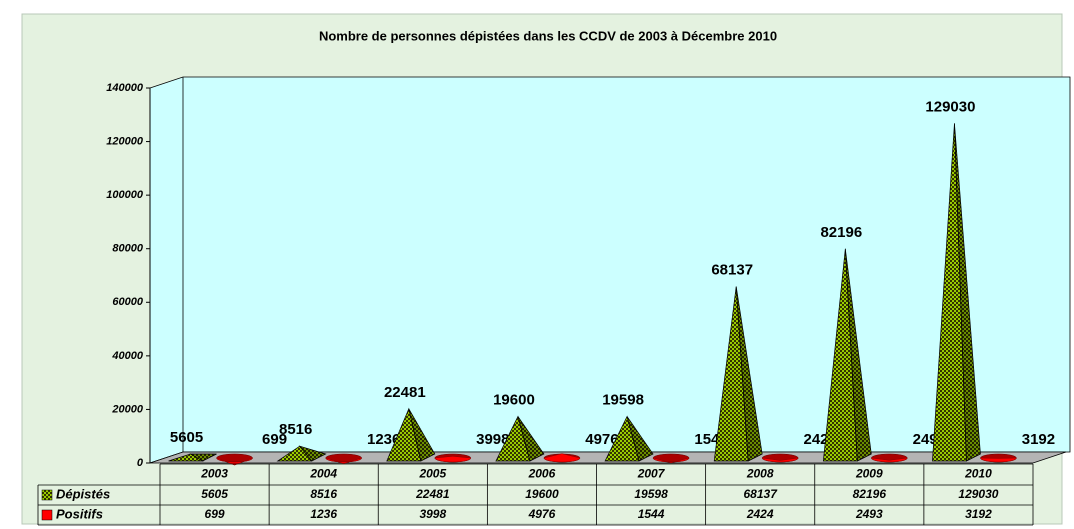 The width and height of the screenshot is (1074, 529). I want to click on data-label: 129030, so click(950, 106).